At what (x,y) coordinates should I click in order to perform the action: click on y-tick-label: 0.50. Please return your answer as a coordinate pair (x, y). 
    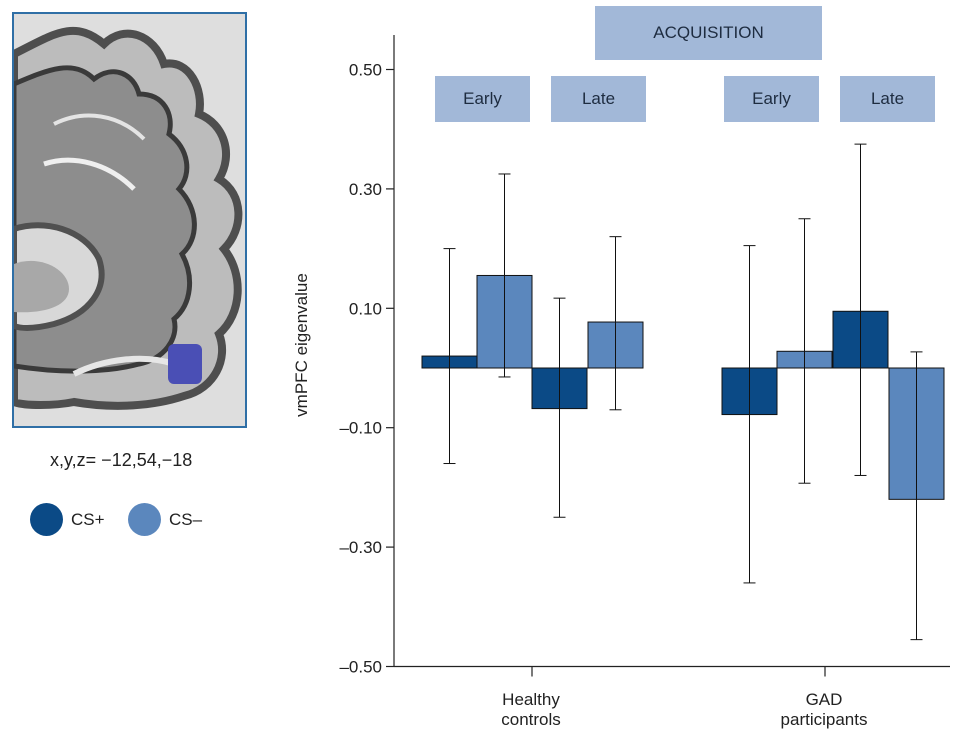
    Looking at the image, I should click on (365, 70).